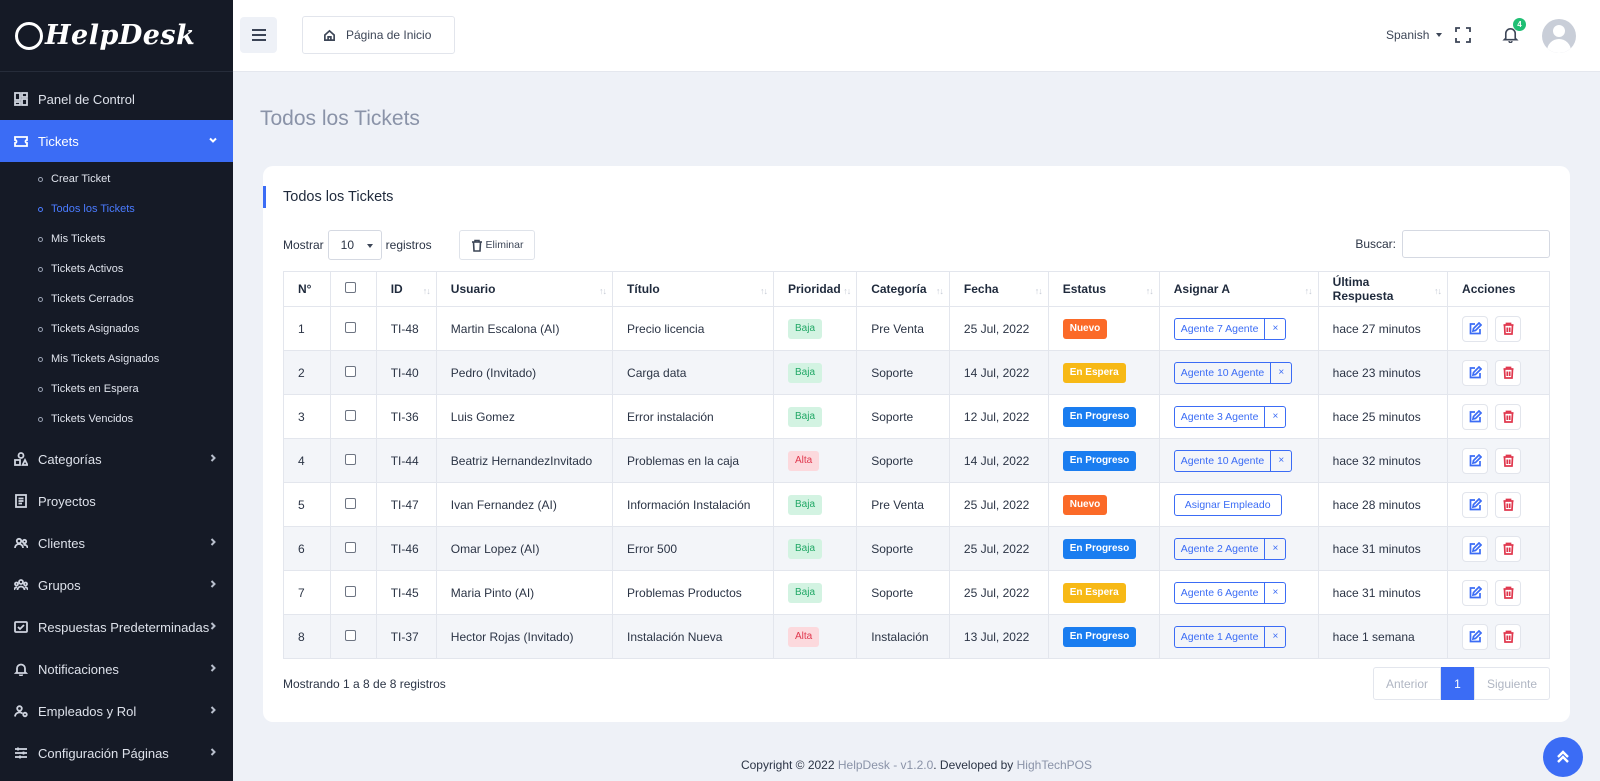  Describe the element at coordinates (885, 765) in the screenshot. I see `footer-product-link: HelpDesk - v1.2.0` at that location.